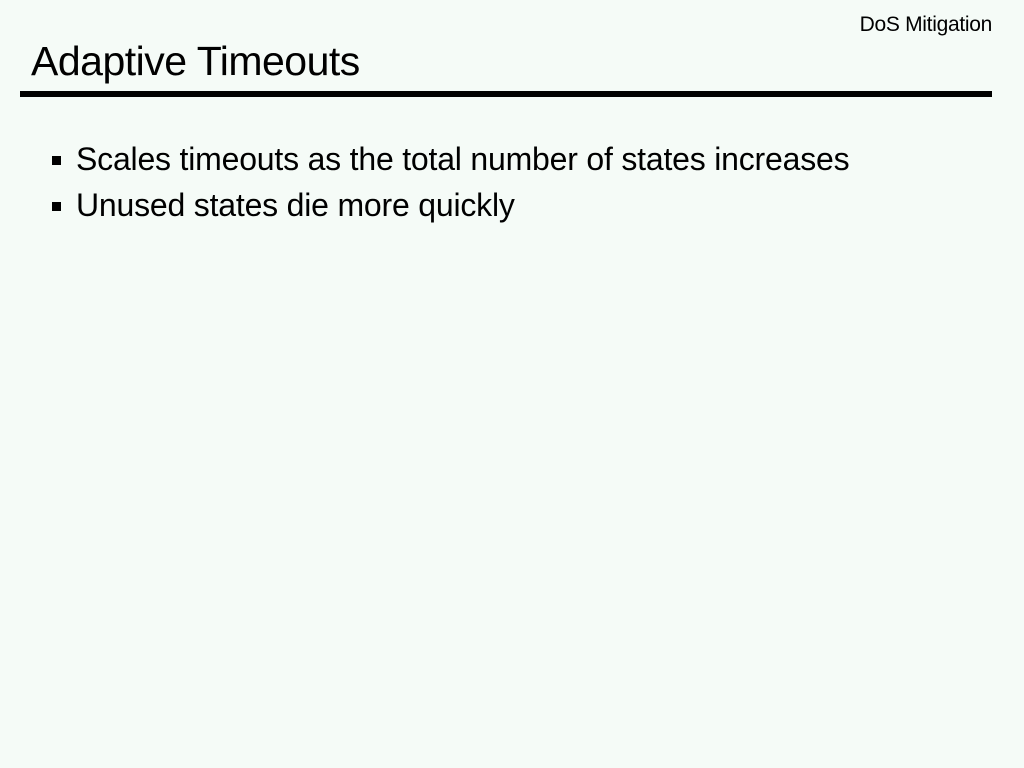 The image size is (1024, 768). Describe the element at coordinates (926, 24) in the screenshot. I see `section-label: DoS Mitigation` at that location.